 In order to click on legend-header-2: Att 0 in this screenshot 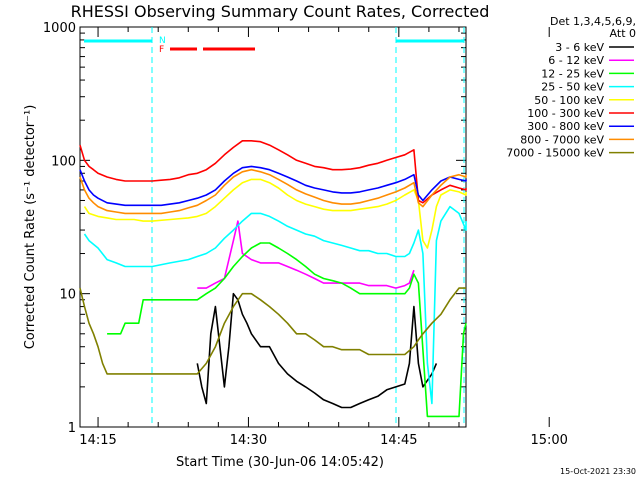, I will do `click(623, 33)`.